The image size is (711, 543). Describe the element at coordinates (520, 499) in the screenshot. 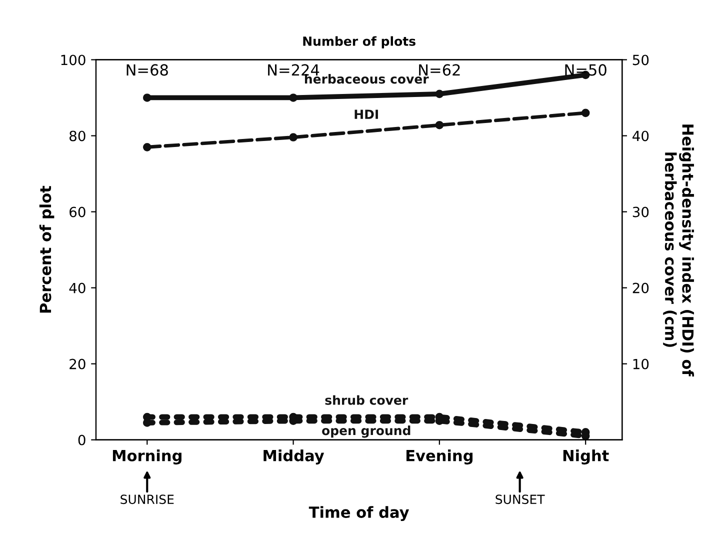

I see `text: SUNSET` at that location.